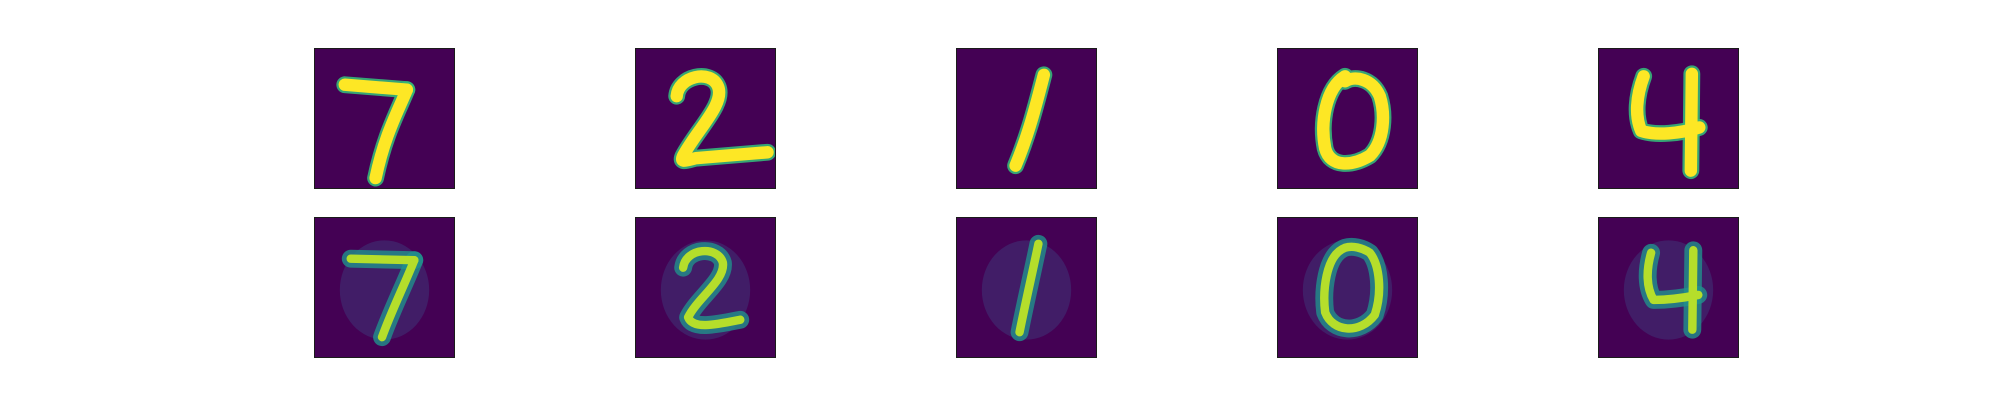 Image resolution: width=2000 pixels, height=400 pixels. I want to click on original-digit-0-glyph, so click(1347, 118).